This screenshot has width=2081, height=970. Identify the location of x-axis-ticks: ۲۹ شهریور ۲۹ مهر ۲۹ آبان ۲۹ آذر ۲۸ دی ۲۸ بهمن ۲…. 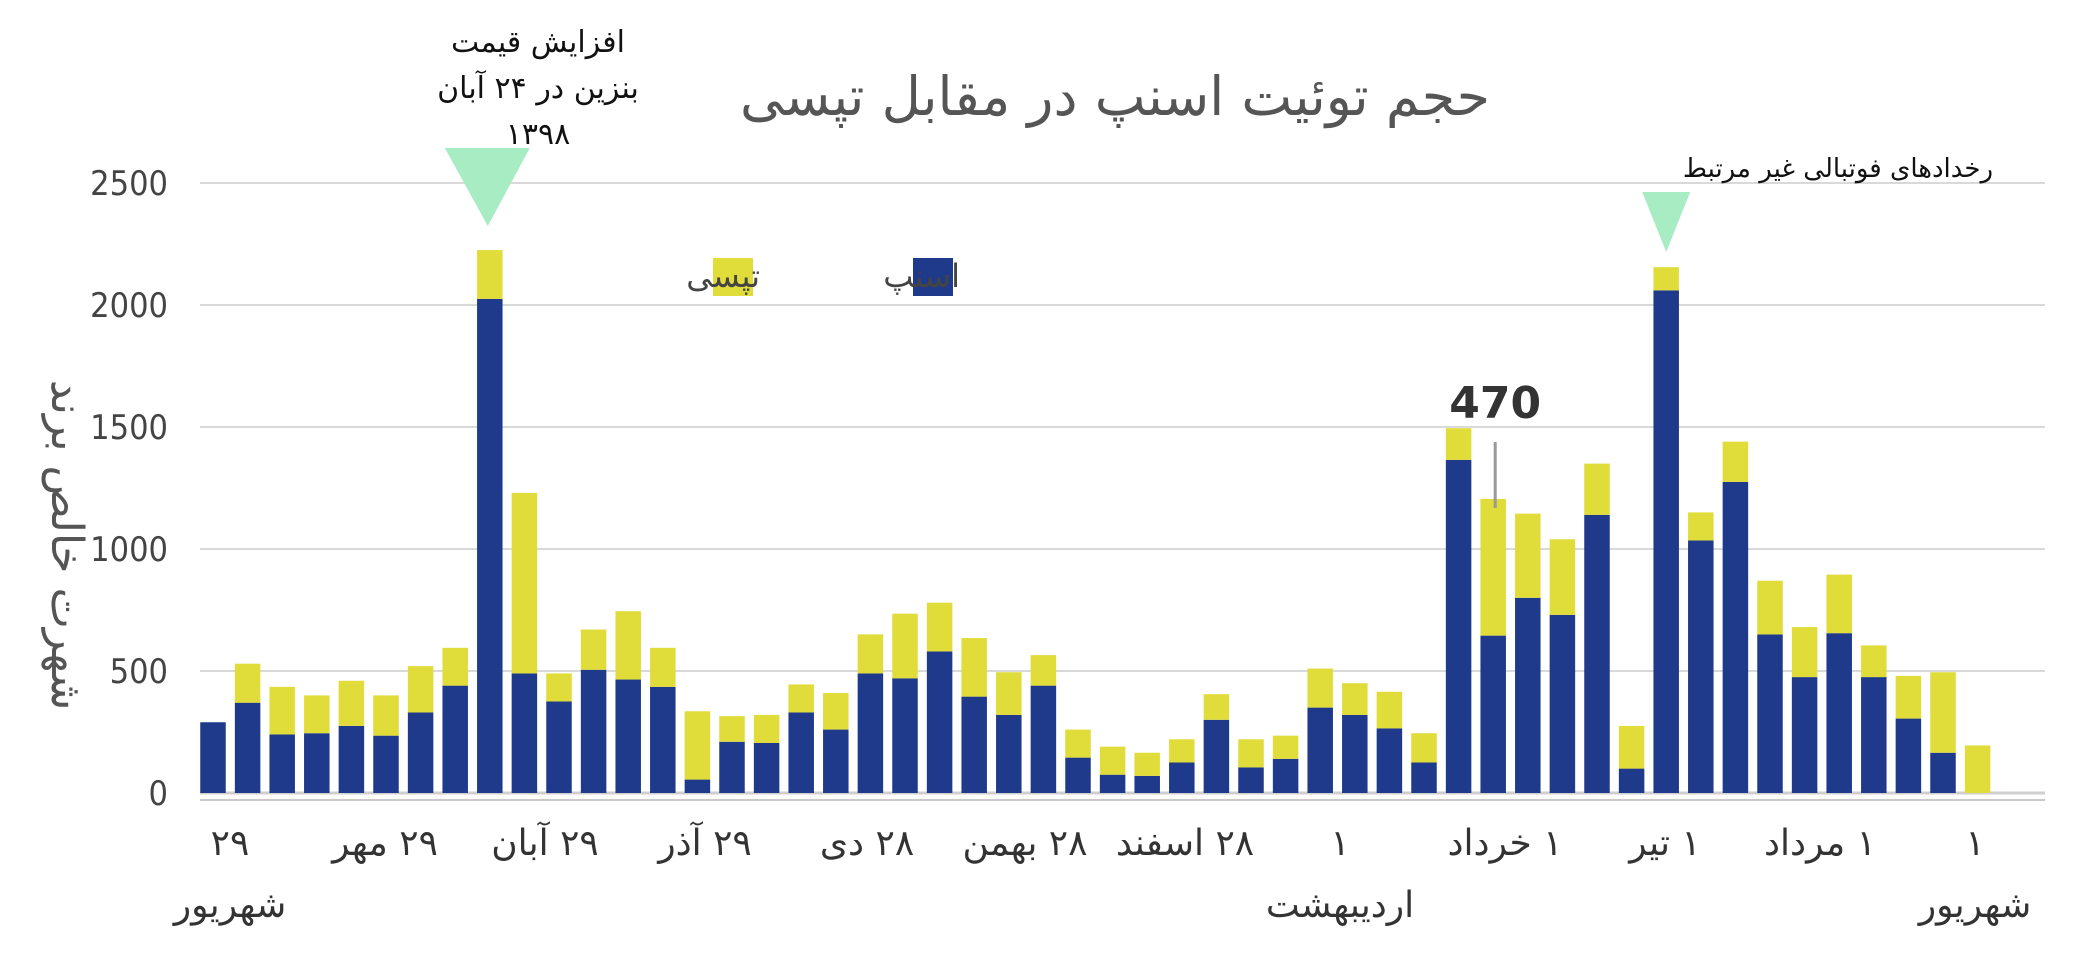
(1102, 873).